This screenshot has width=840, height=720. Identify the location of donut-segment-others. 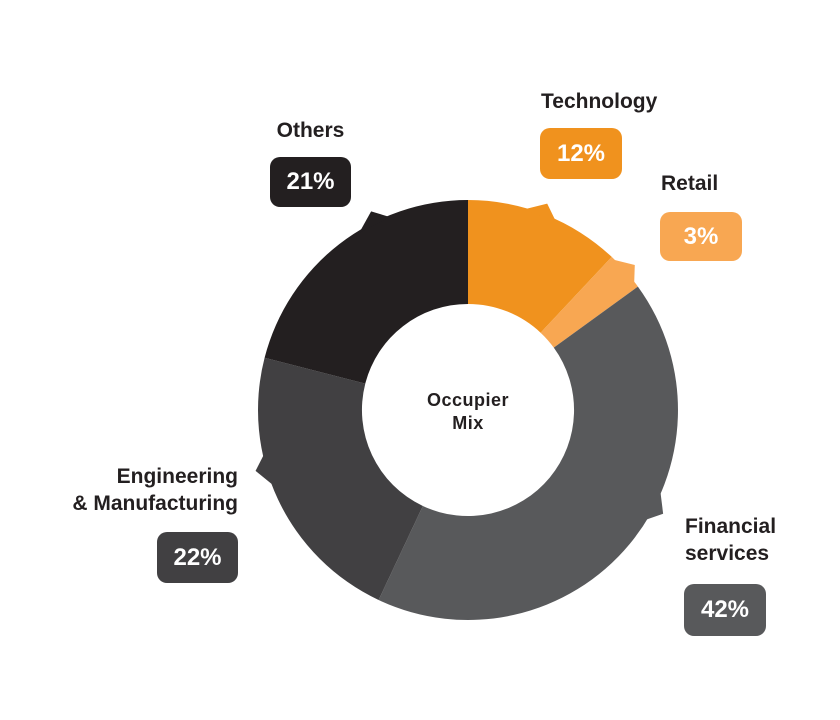
(366, 292).